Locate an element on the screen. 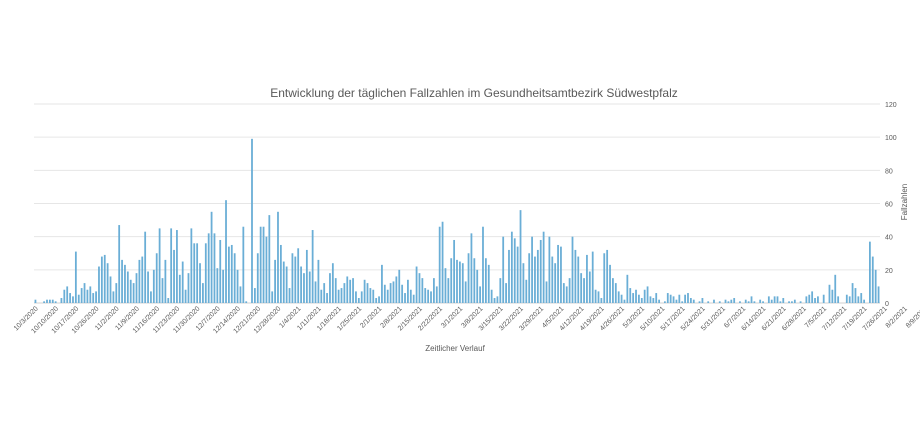 This screenshot has width=920, height=443. y-axis-label: Fallzahlen is located at coordinates (904, 202).